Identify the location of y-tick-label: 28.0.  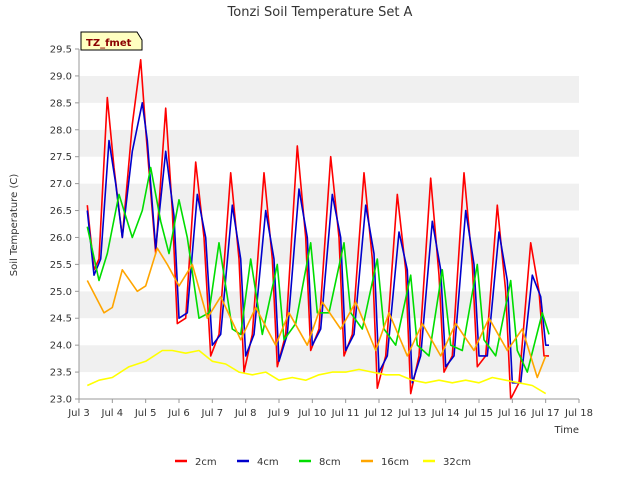
(61, 130).